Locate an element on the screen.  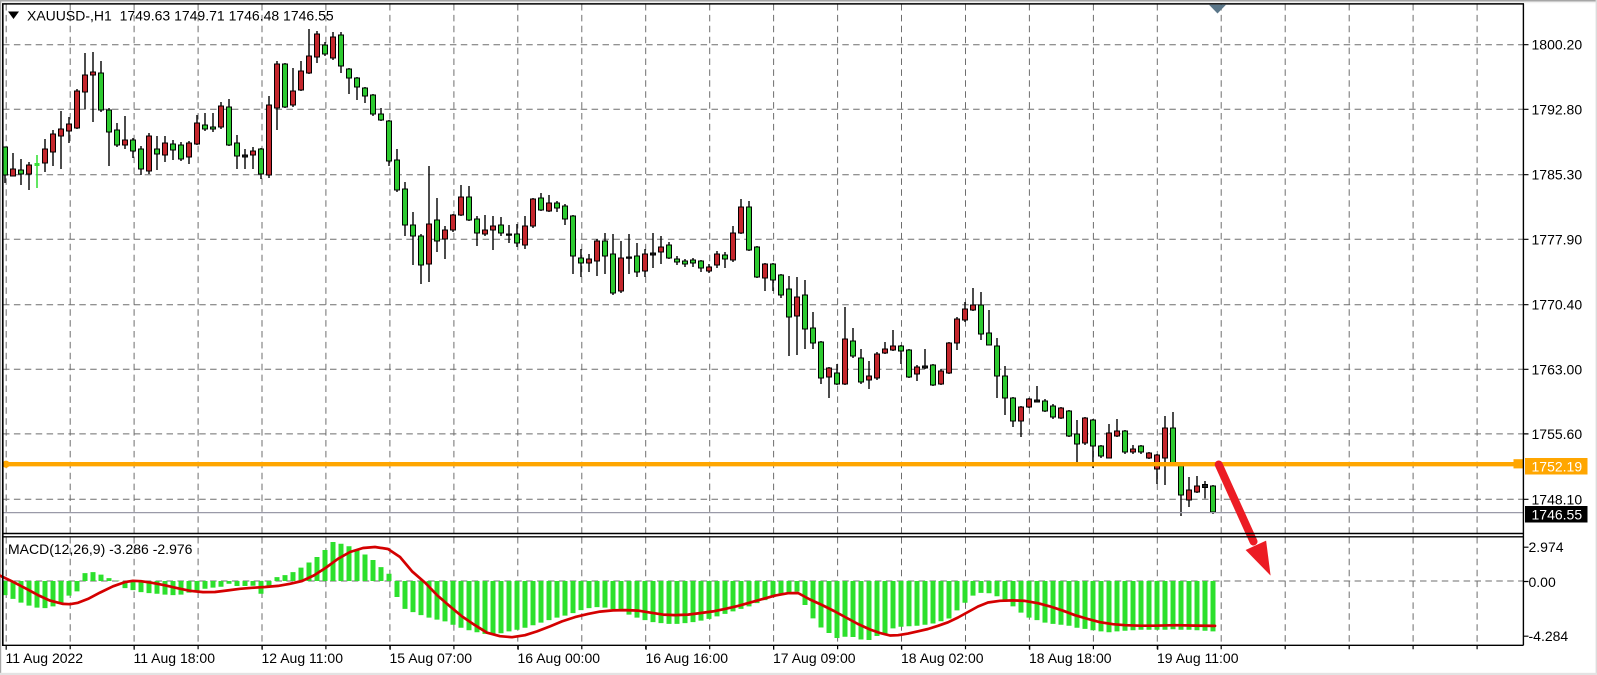
svg-text: 12 Aug 11:00 is located at coordinates (303, 658).